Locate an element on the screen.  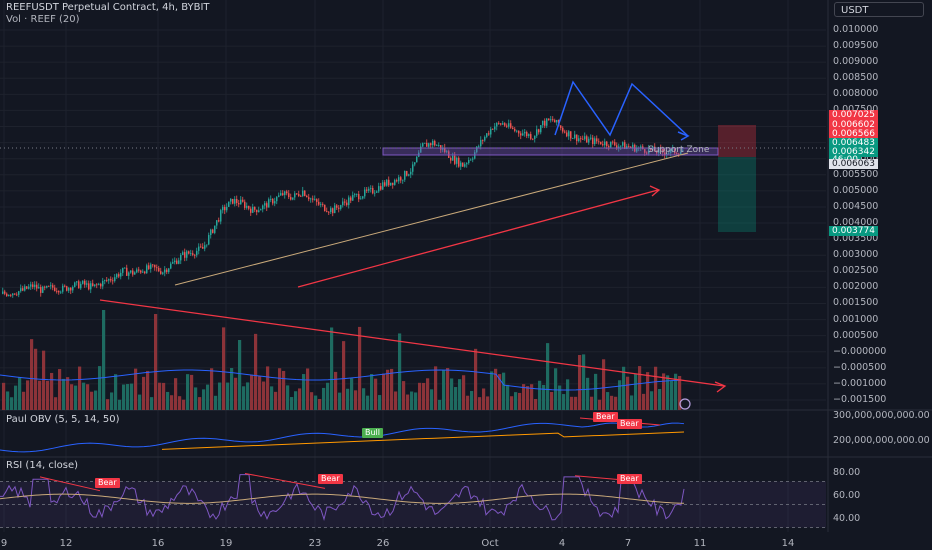
rsi-divergence-line is located at coordinates (285, 480).